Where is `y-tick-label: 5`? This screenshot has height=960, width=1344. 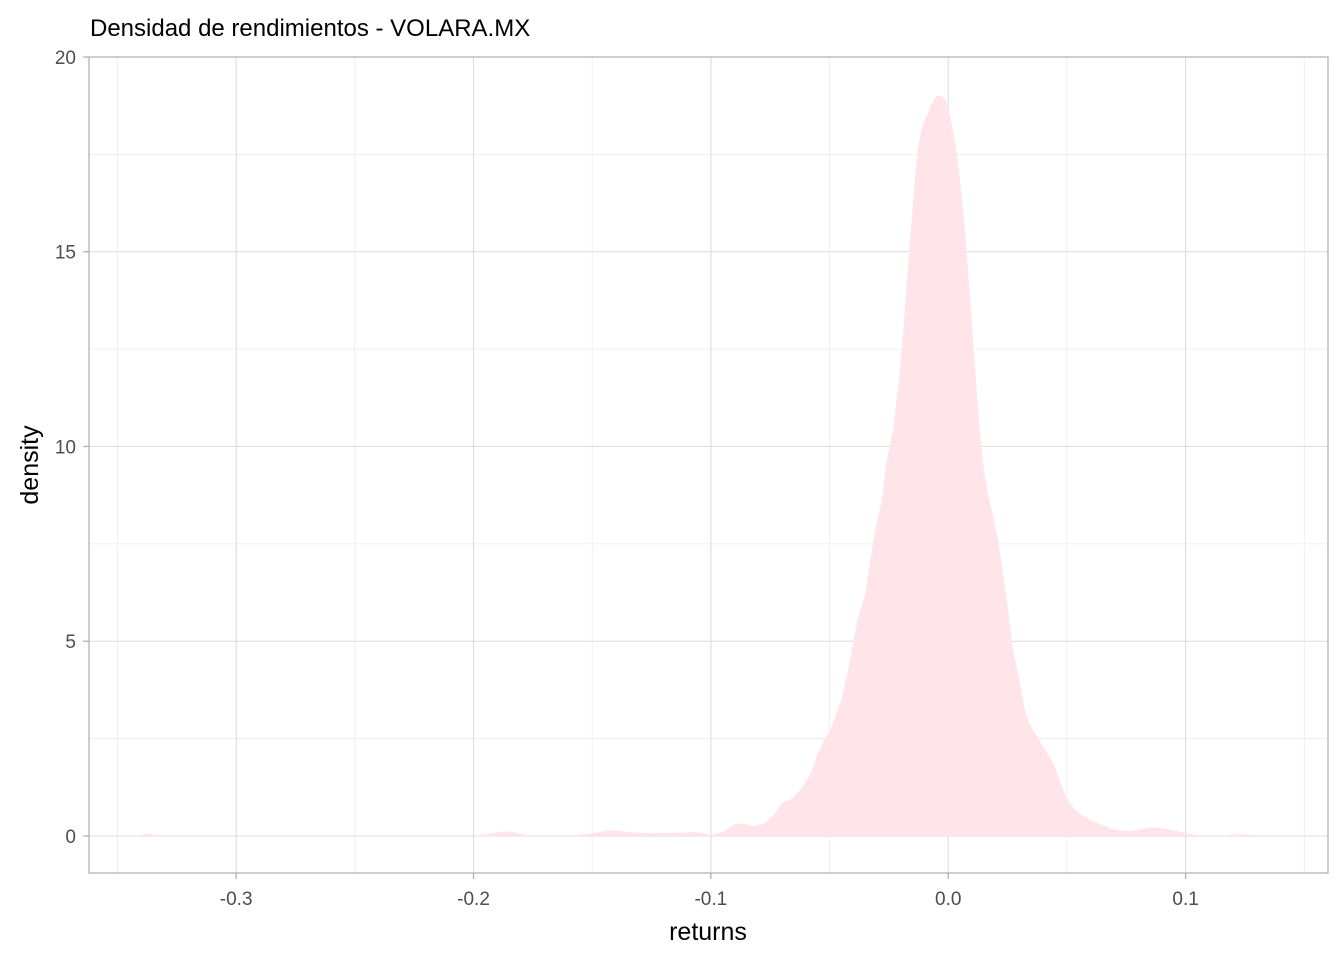
y-tick-label: 5 is located at coordinates (70, 642).